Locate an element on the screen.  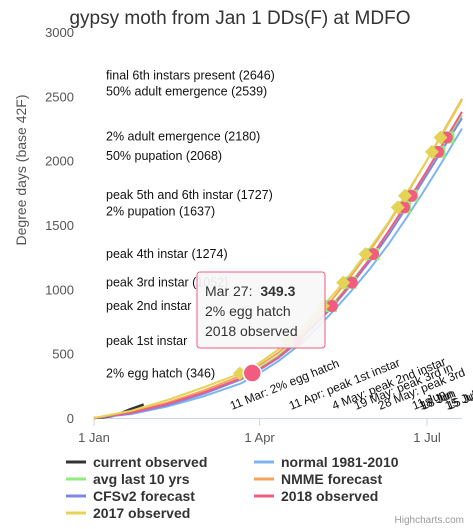
x-tick-label: 1 Apr is located at coordinates (259, 437).